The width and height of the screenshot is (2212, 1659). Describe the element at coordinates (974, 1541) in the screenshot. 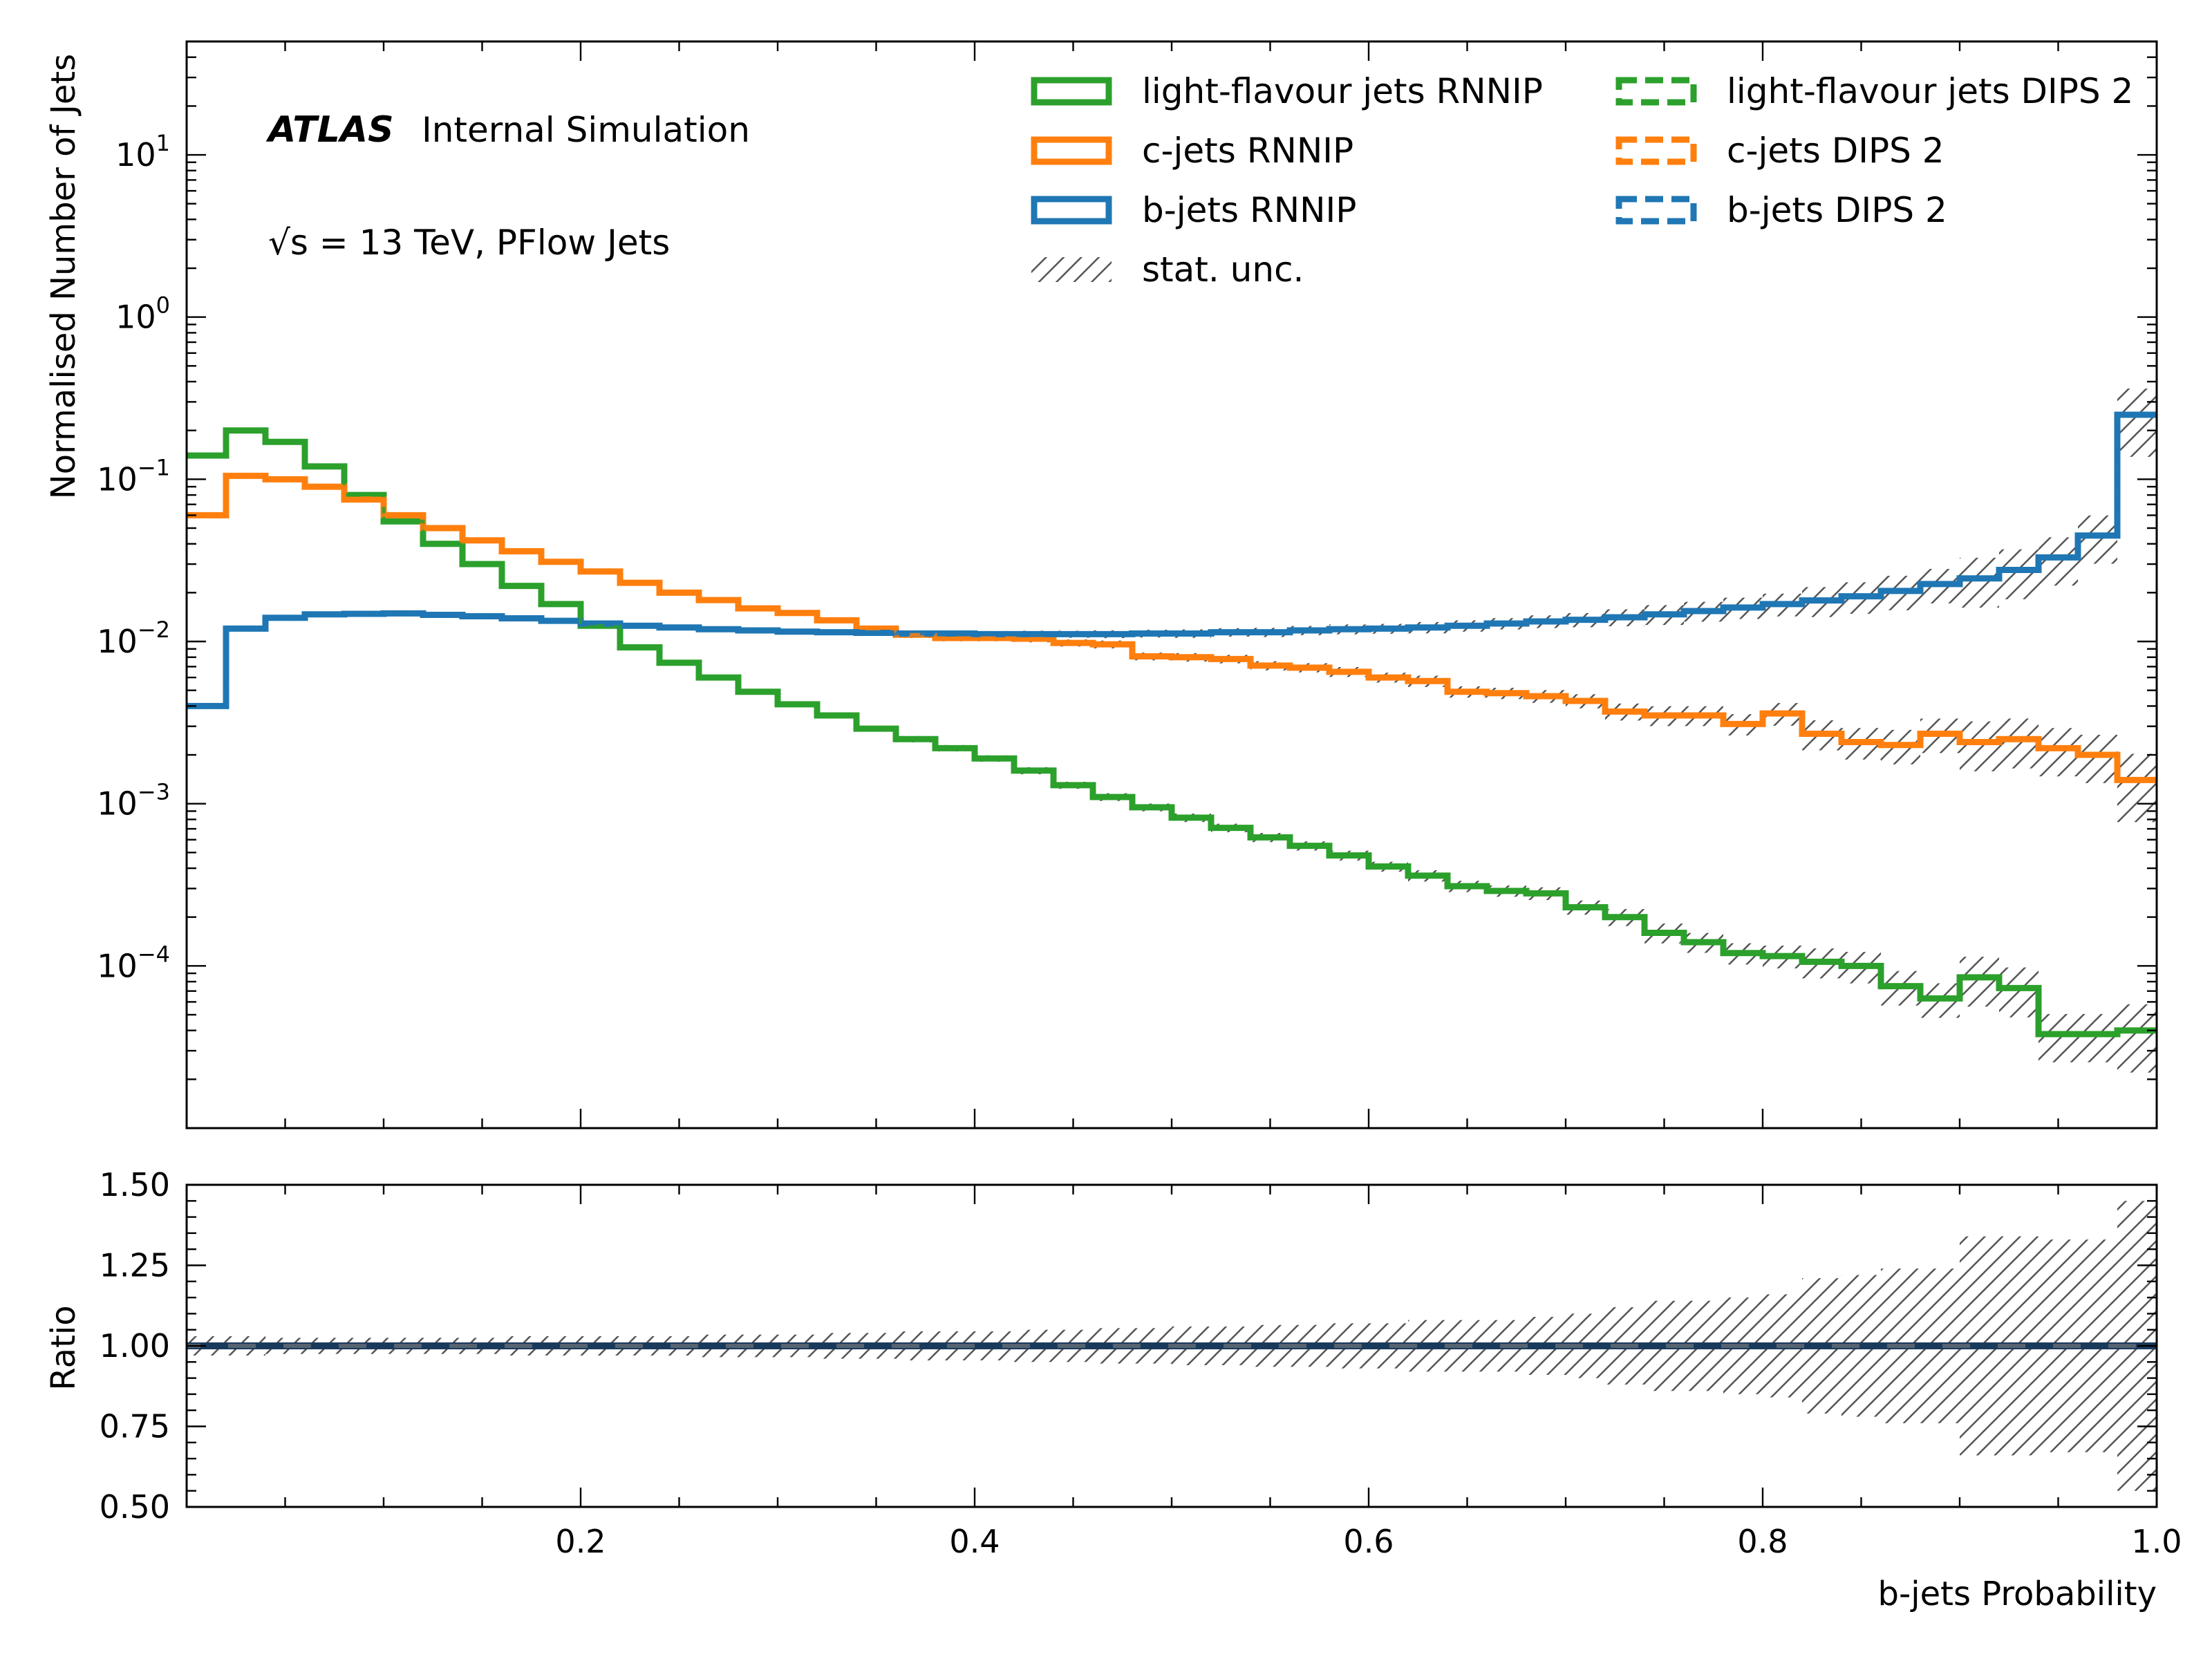

I see `x-tick-label: 0.4` at that location.